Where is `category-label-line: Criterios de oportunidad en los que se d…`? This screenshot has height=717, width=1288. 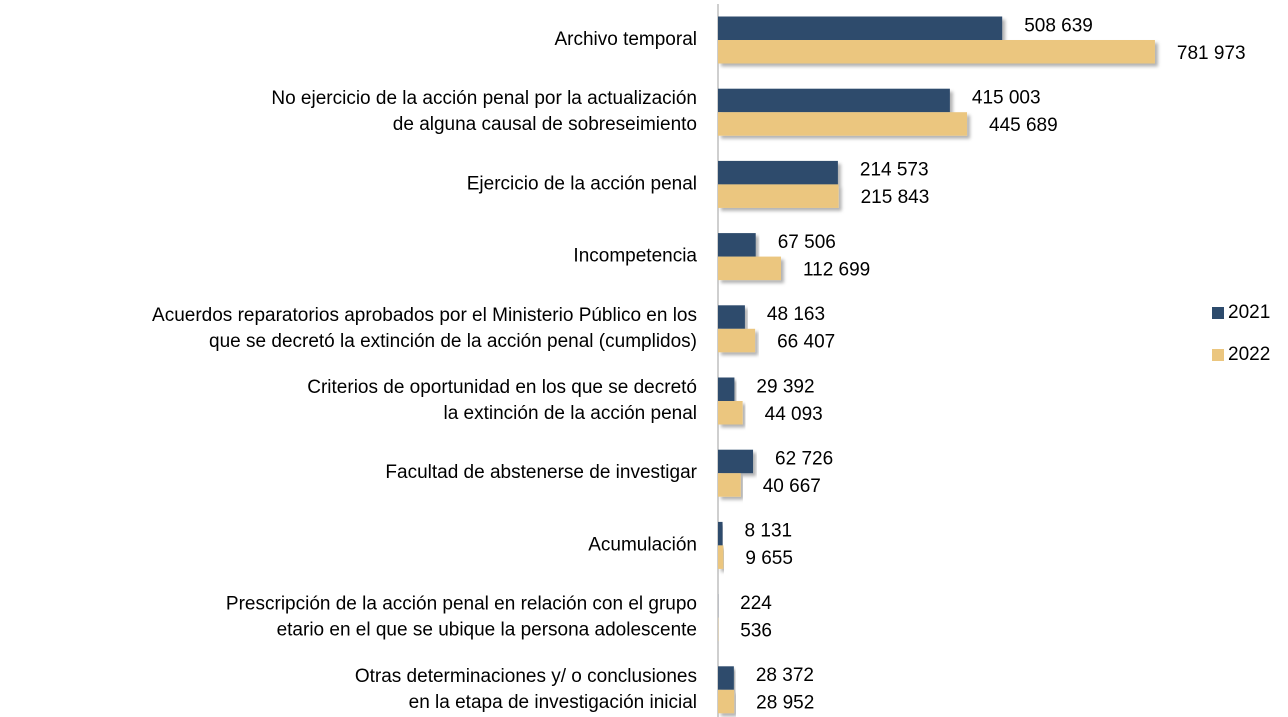
category-label-line: Criterios de oportunidad en los que se d… is located at coordinates (502, 387).